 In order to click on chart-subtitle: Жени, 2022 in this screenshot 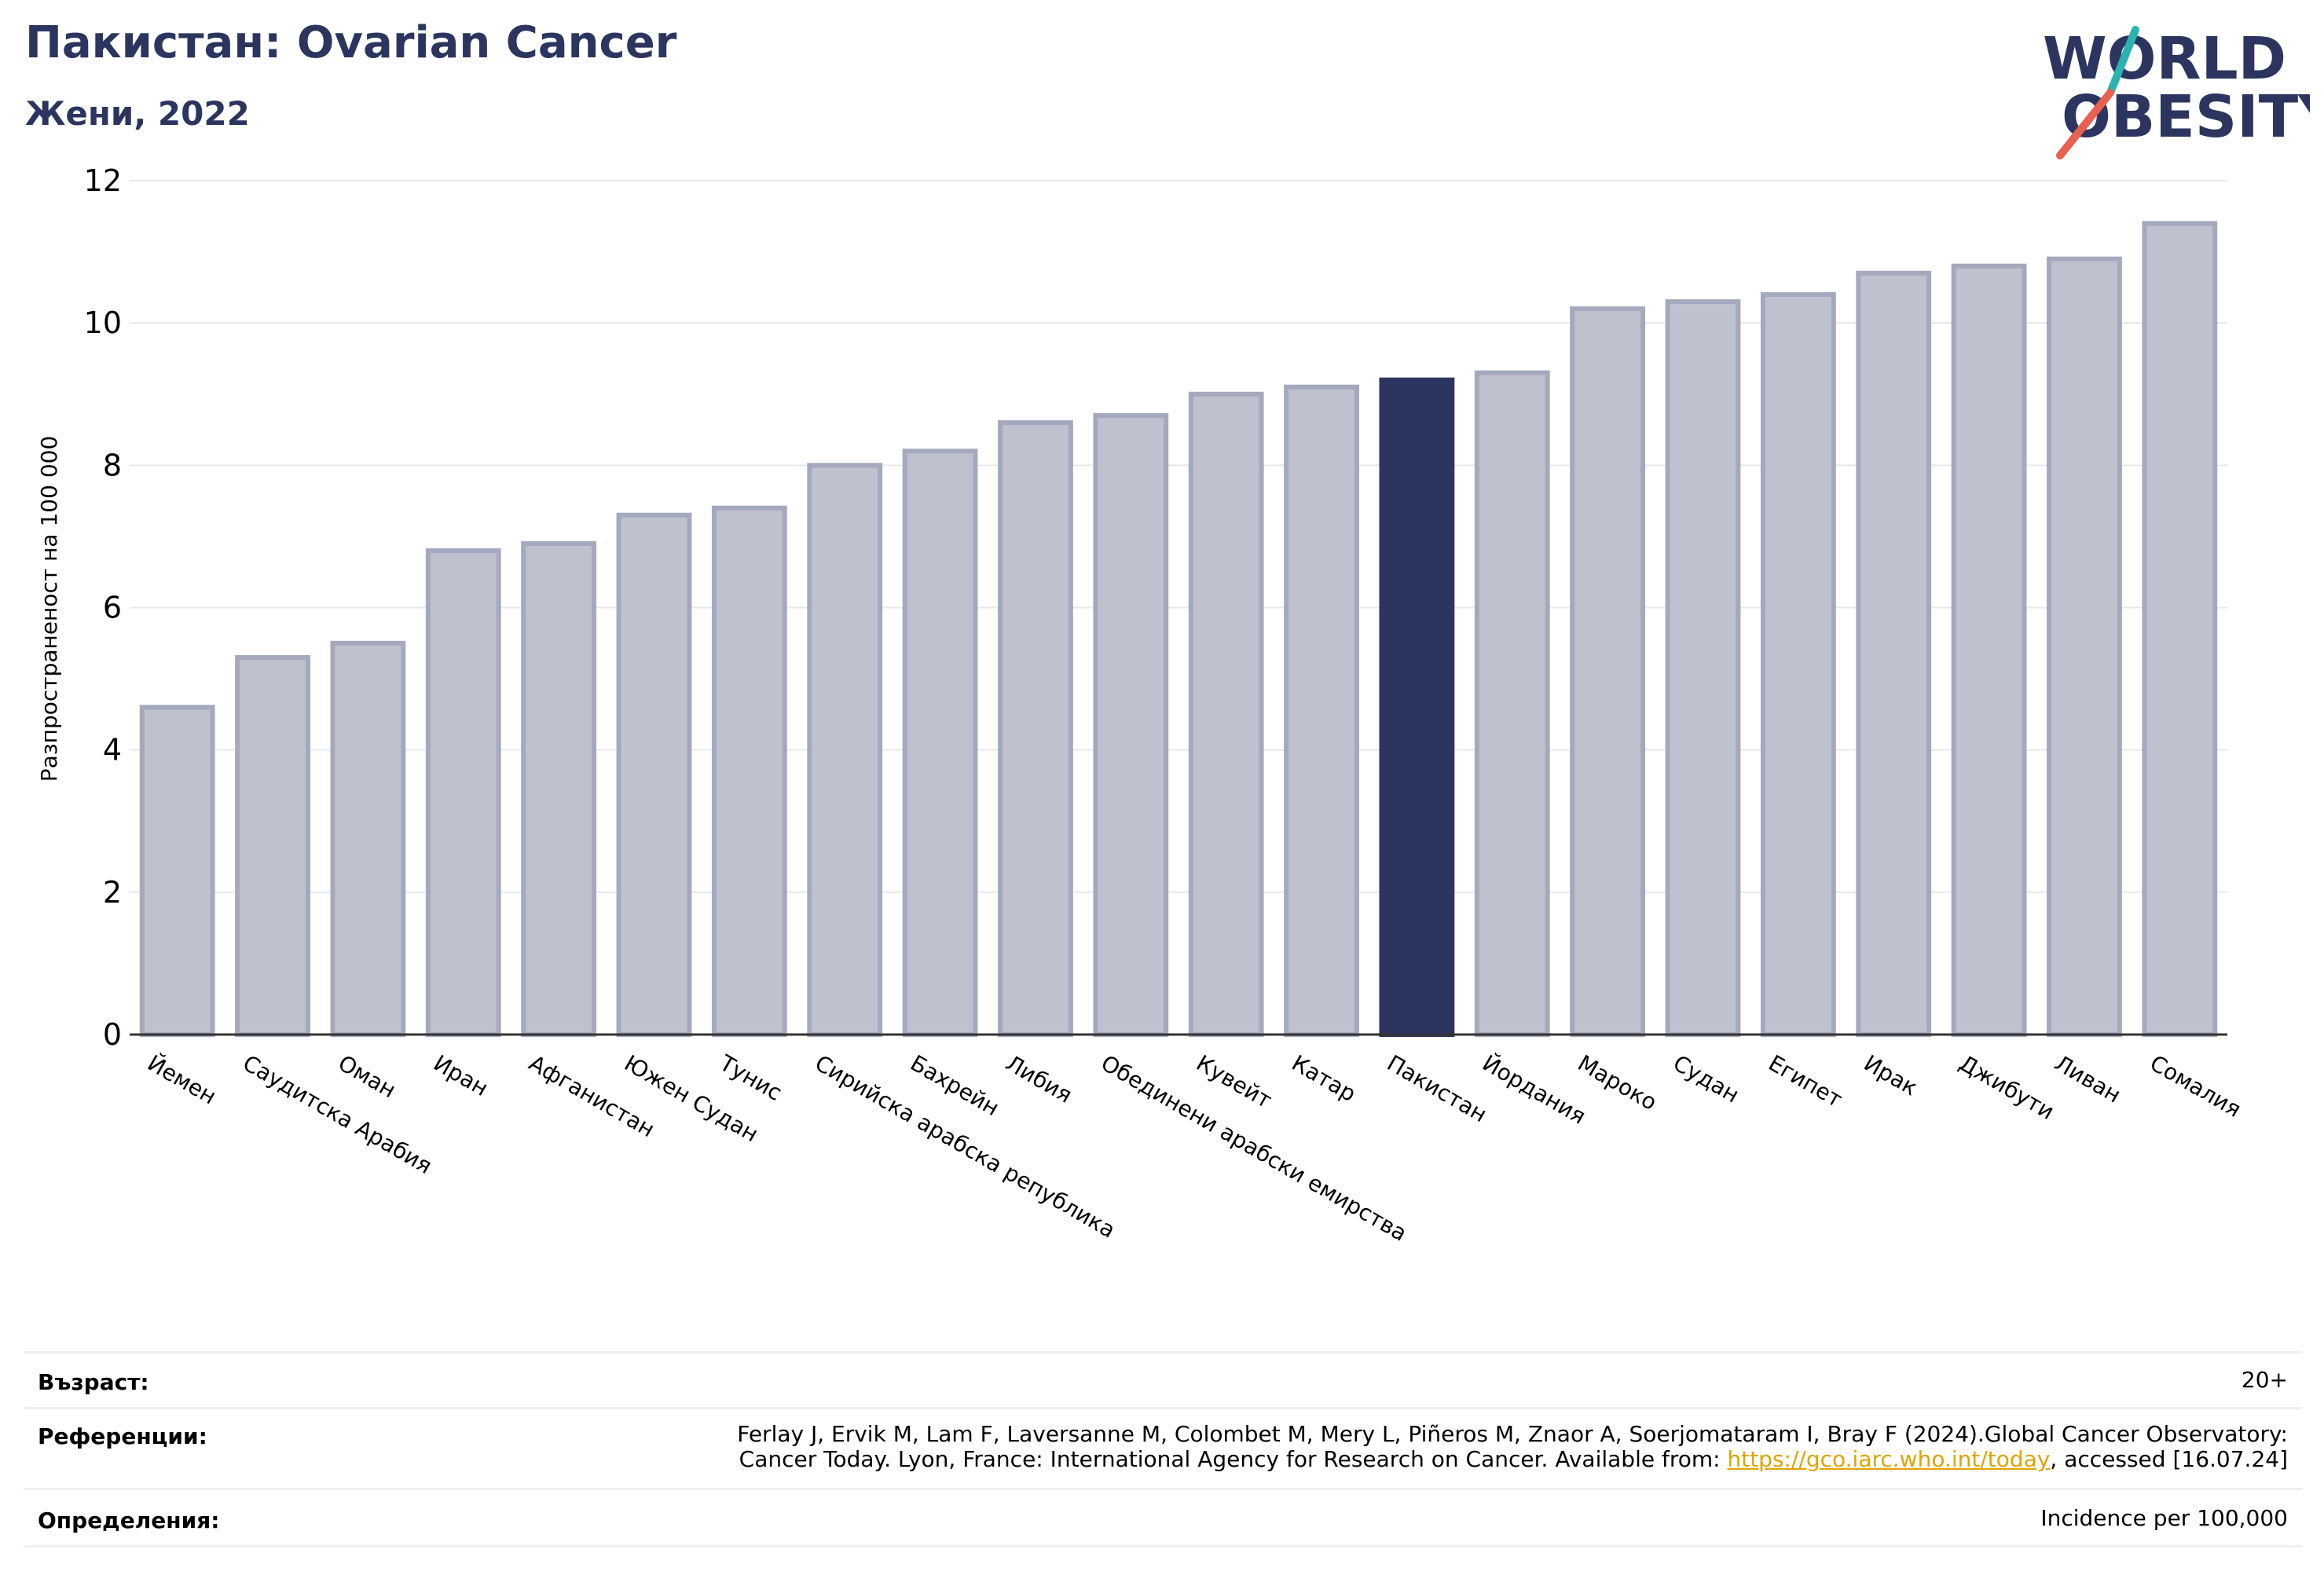, I will do `click(137, 114)`.